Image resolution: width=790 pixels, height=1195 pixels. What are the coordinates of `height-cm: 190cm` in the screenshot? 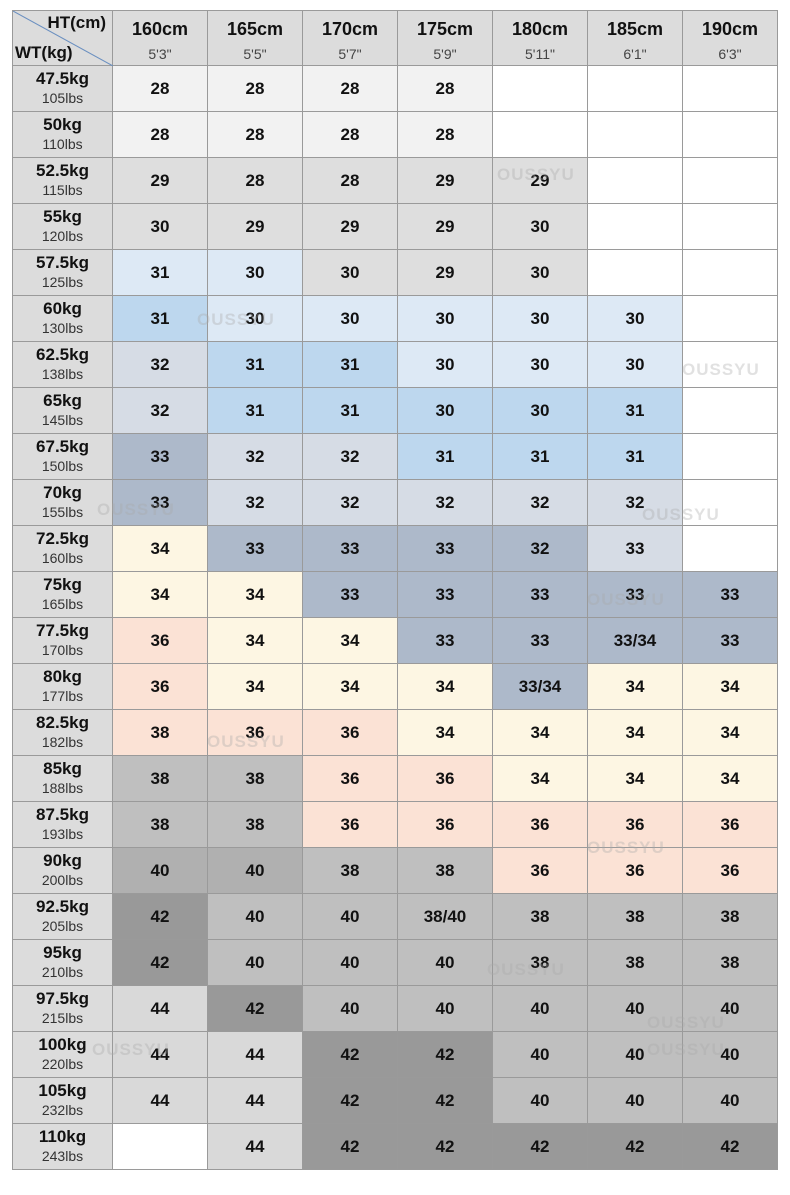 It's located at (730, 29).